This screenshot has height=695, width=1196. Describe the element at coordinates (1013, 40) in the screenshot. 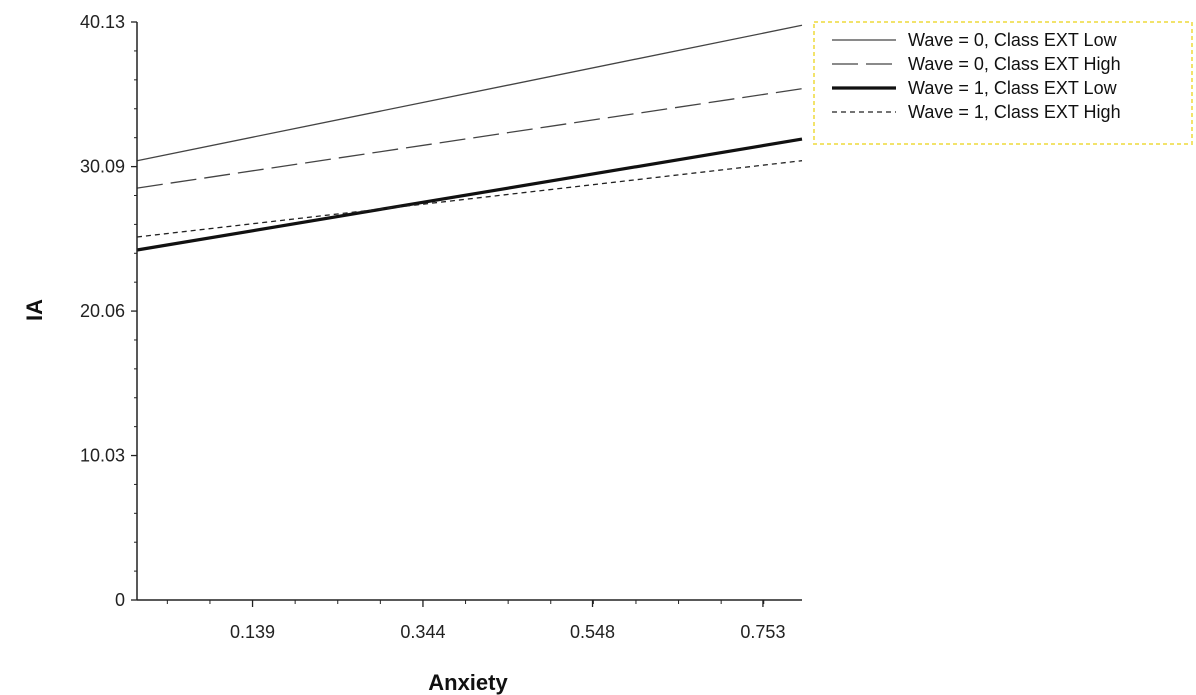

I see `legend-label-1: Wave = 0, Class EXT Low` at that location.